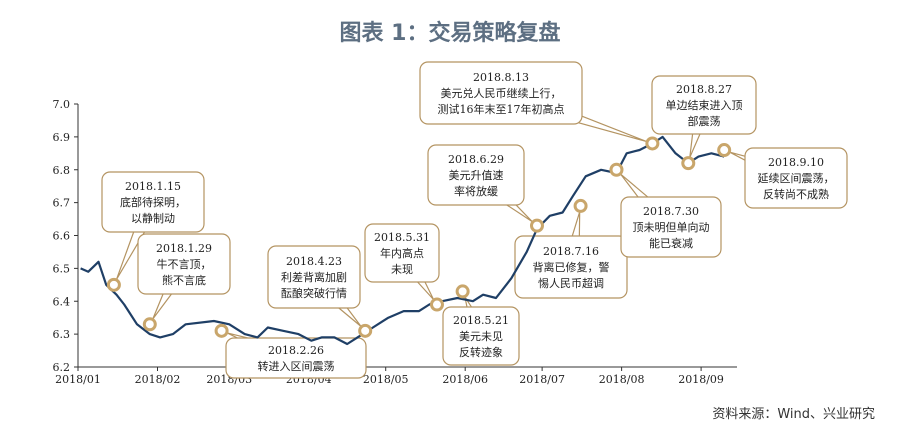  What do you see at coordinates (62, 301) in the screenshot?
I see `y-tick-label: 6.4` at bounding box center [62, 301].